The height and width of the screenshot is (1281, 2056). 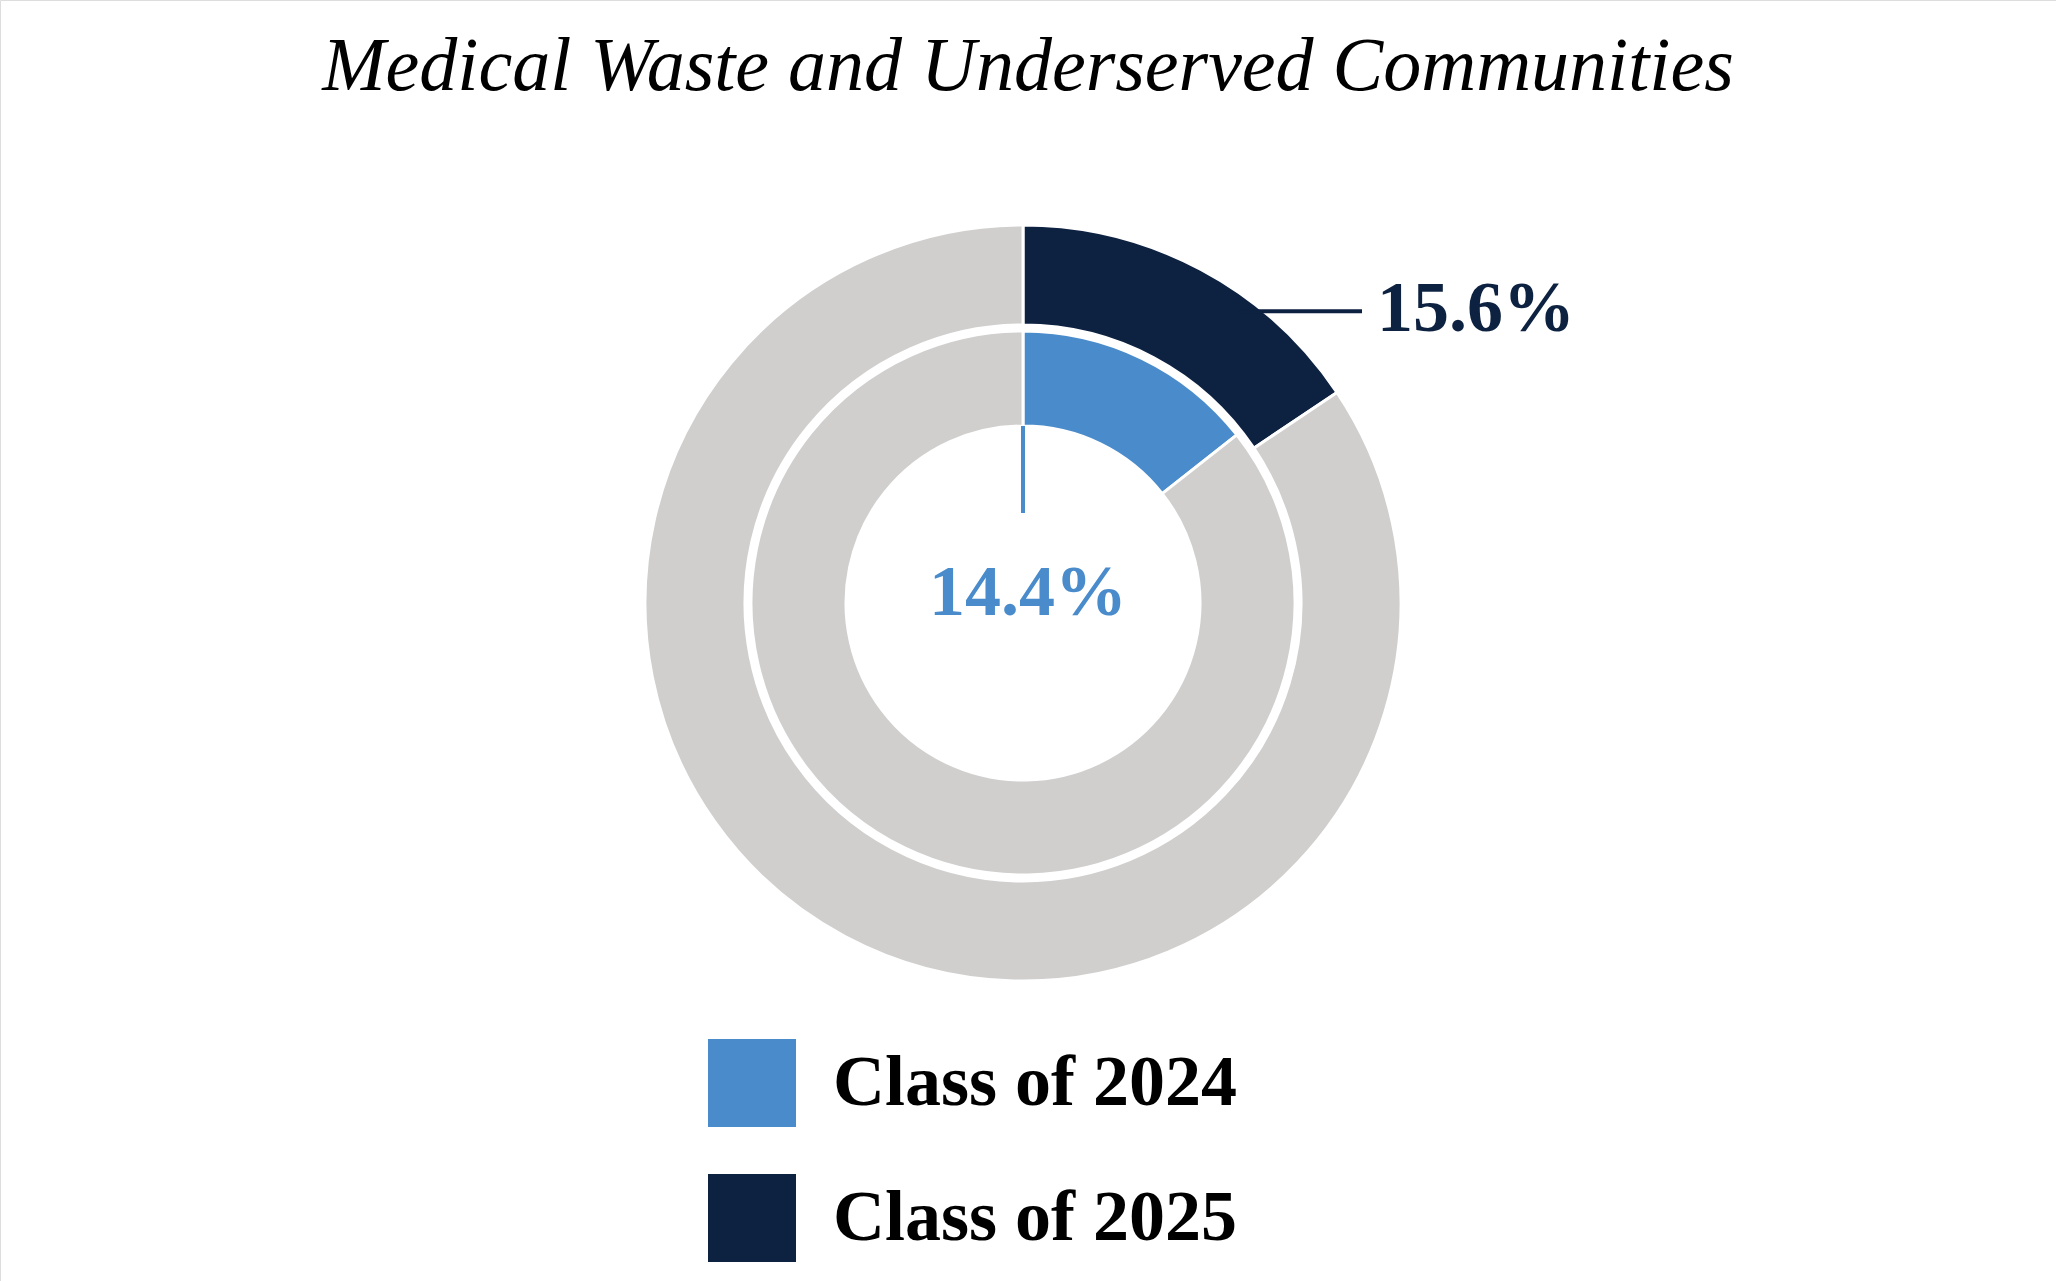 I want to click on chart-title: Medical Waste and Underserved Communities, so click(x=1027, y=64).